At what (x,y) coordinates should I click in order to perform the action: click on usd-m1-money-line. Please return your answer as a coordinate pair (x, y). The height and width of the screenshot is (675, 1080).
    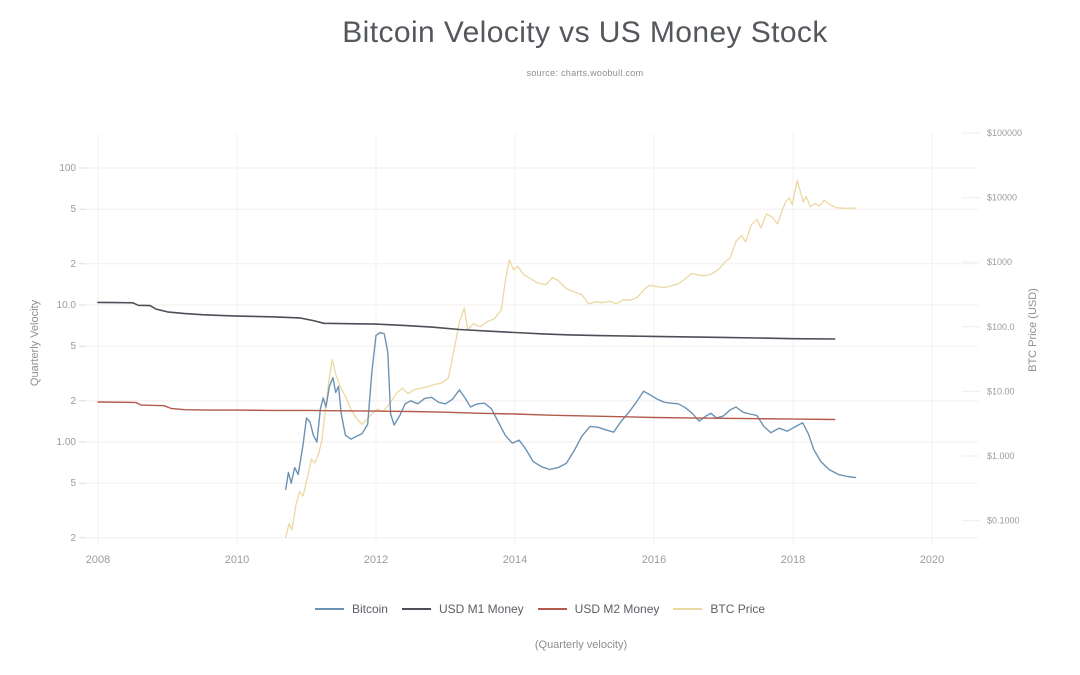
    Looking at the image, I should click on (466, 320).